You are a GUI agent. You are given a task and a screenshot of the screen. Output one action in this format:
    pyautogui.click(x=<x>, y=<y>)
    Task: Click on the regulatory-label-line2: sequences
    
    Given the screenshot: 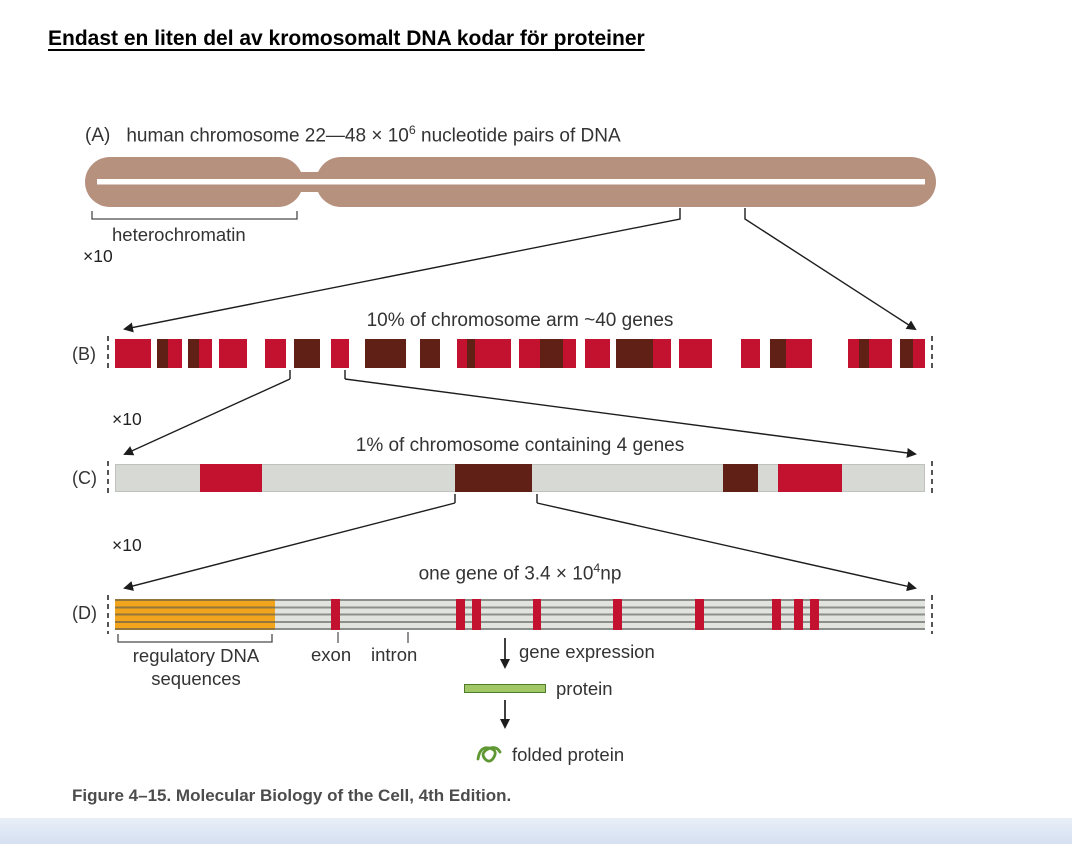 What is the action you would take?
    pyautogui.click(x=196, y=679)
    